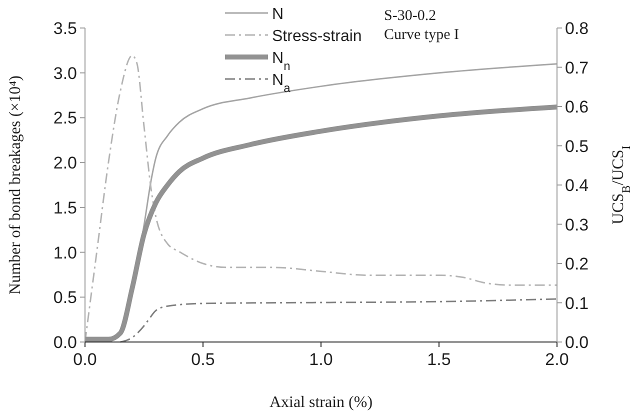 The height and width of the screenshot is (415, 641). I want to click on y-tick-label: 3.5, so click(65, 28).